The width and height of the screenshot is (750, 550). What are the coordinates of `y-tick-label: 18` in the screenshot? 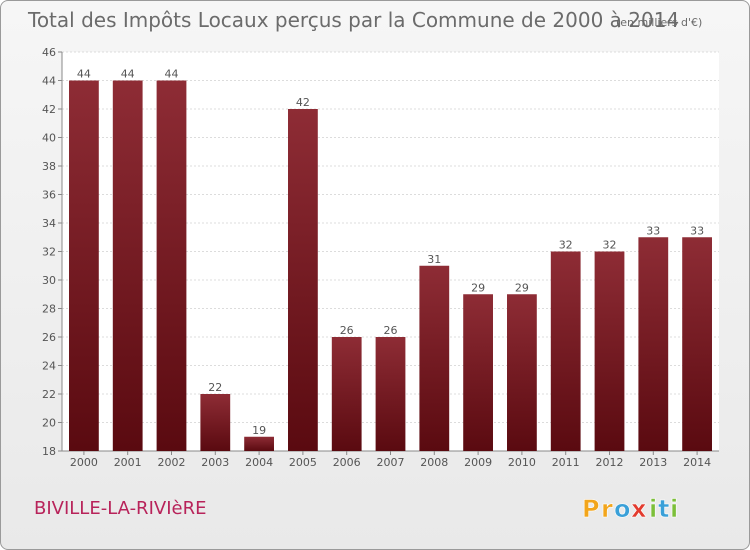 It's located at (49, 451).